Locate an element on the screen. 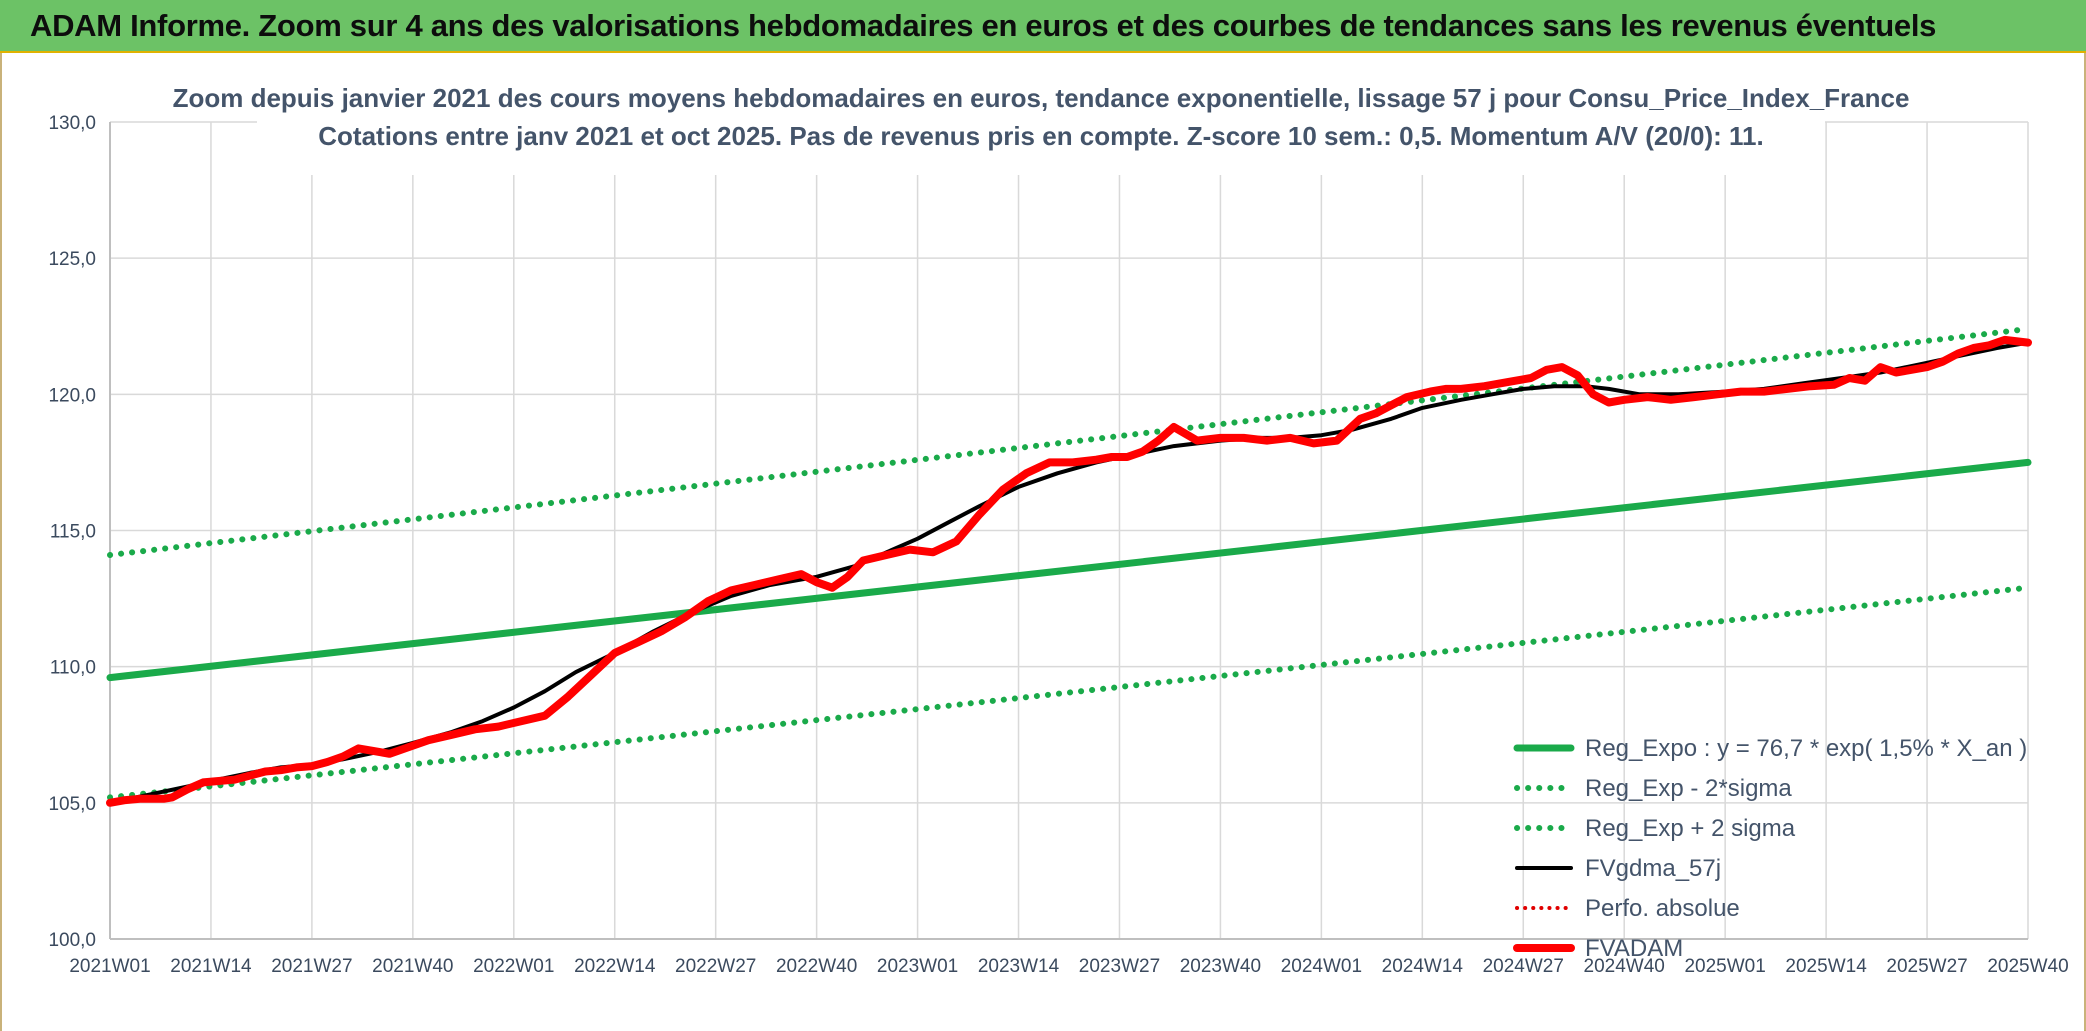 This screenshot has width=2086, height=1031. chart-title-background is located at coordinates (1041, 126).